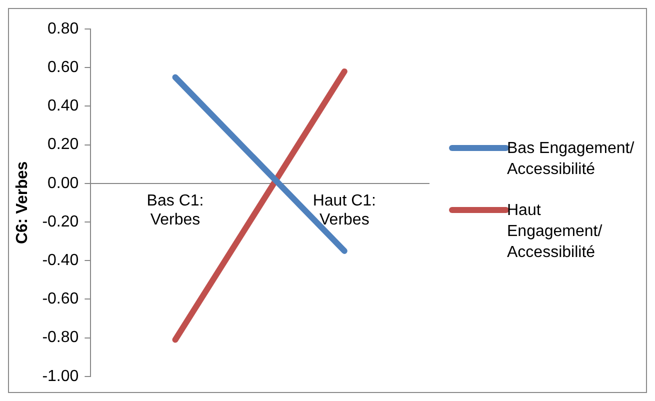 The image size is (655, 401). I want to click on x-tick-label: Haut C1: Verbes, so click(344, 210).